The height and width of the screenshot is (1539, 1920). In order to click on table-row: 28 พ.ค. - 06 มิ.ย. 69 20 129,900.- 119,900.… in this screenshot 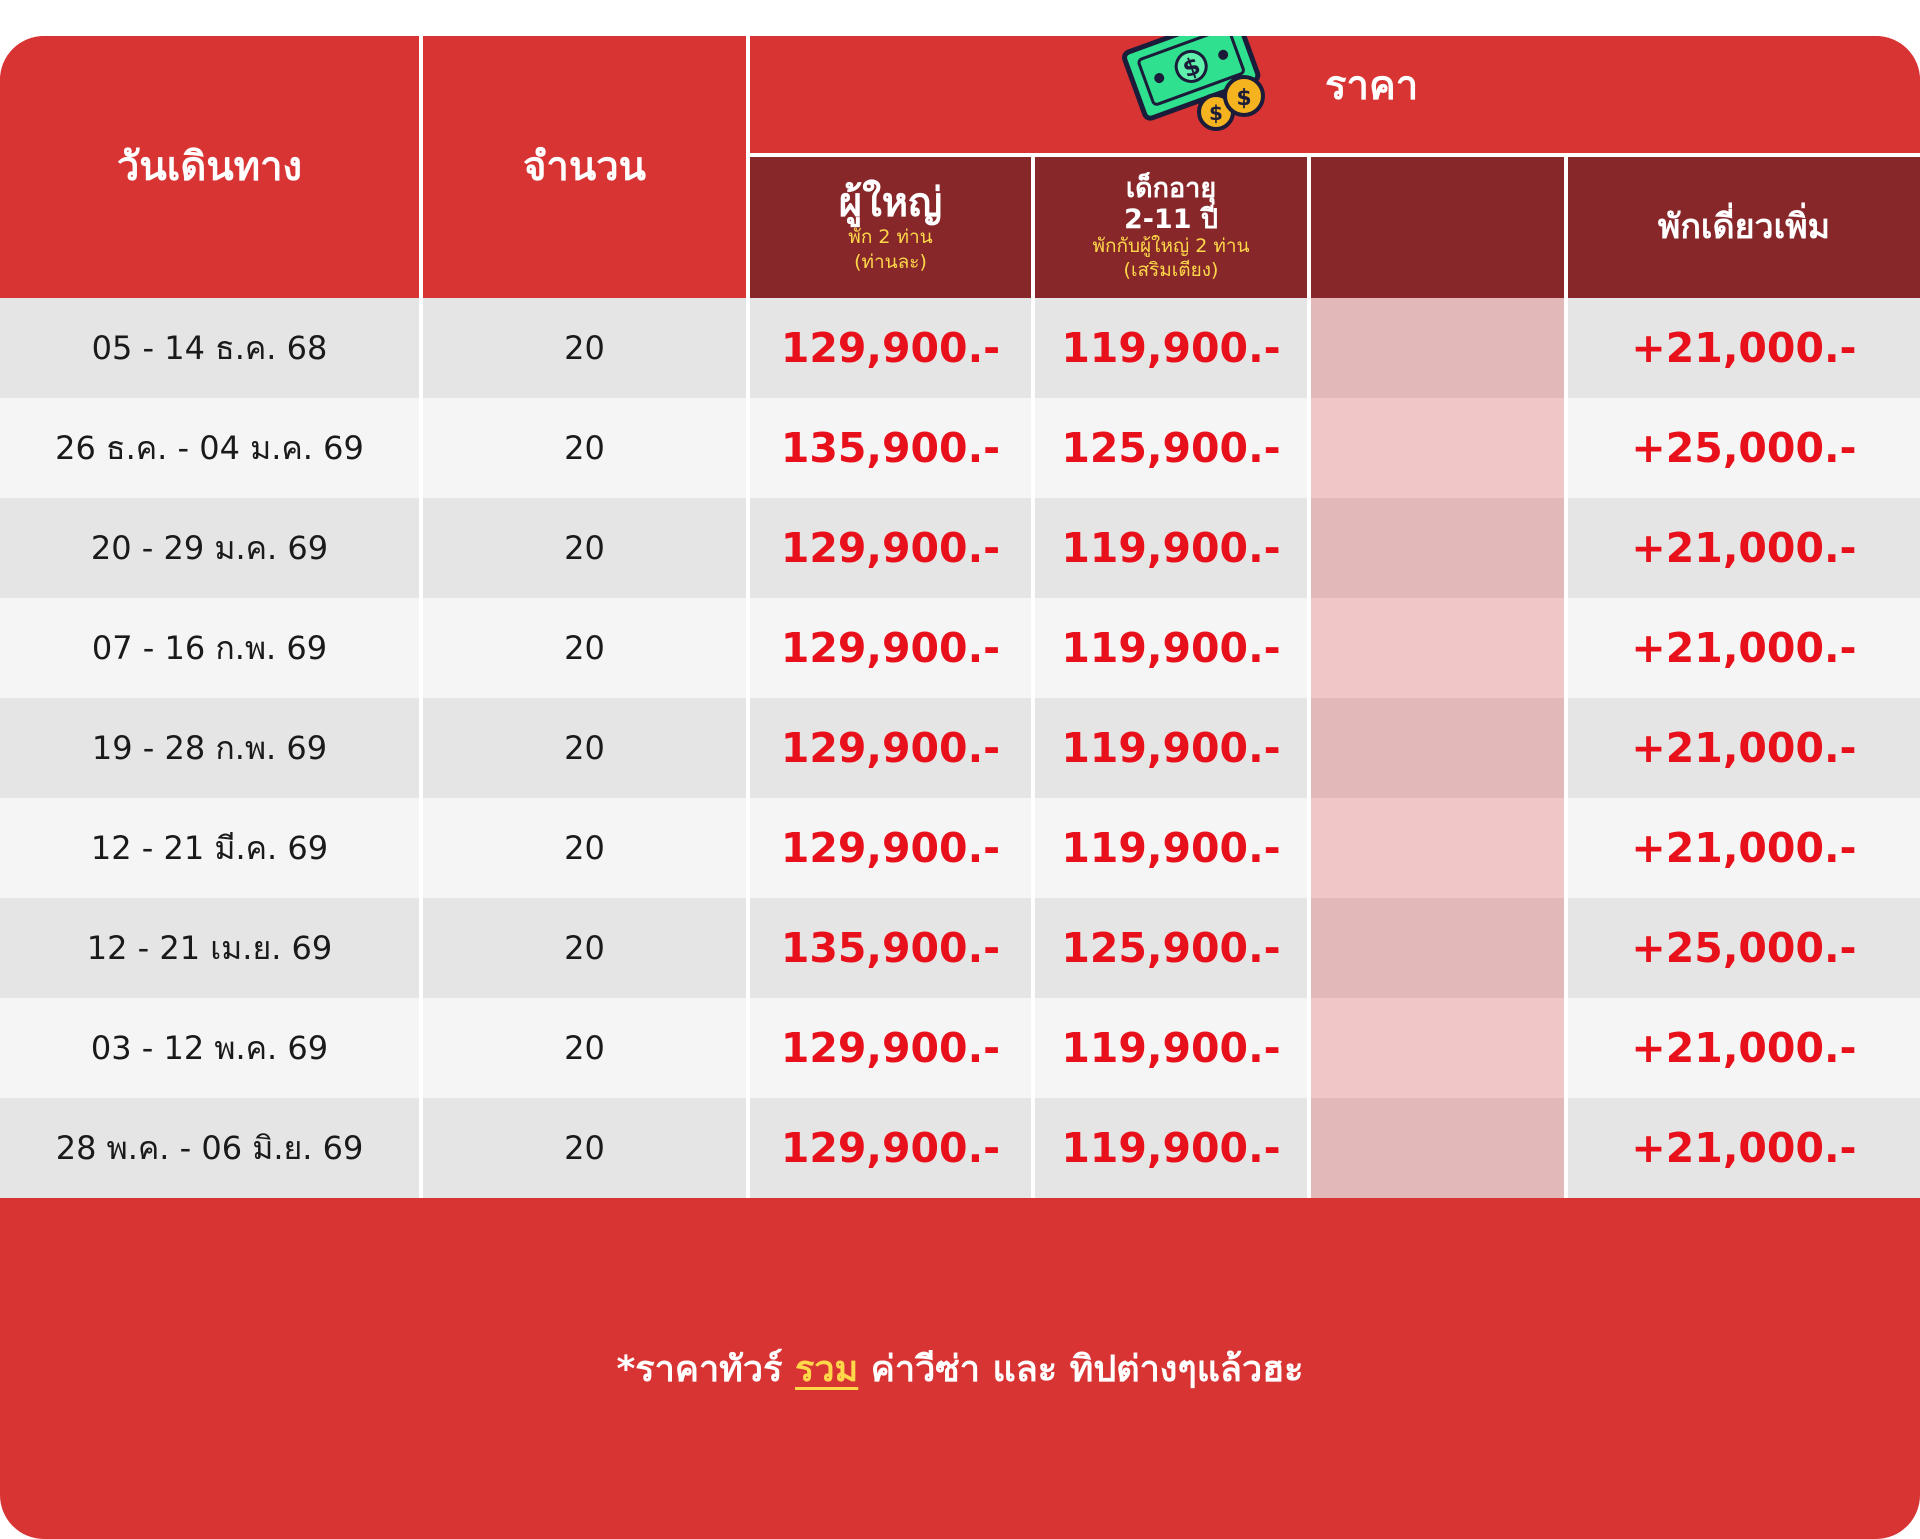, I will do `click(960, 1148)`.